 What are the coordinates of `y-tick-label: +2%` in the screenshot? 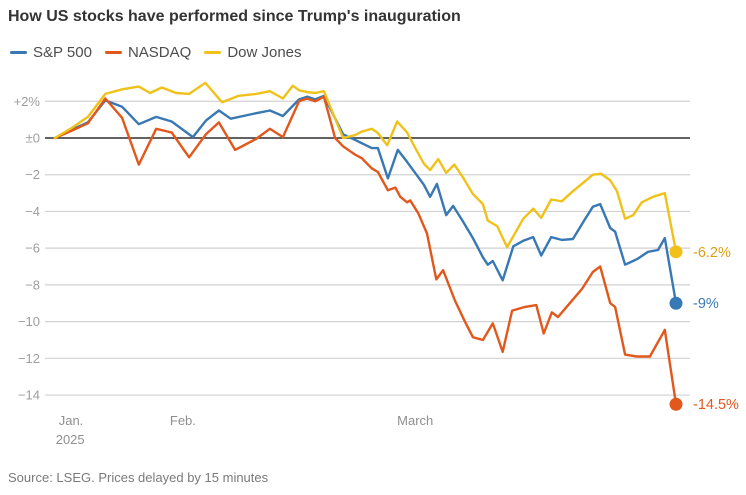 It's located at (27, 101).